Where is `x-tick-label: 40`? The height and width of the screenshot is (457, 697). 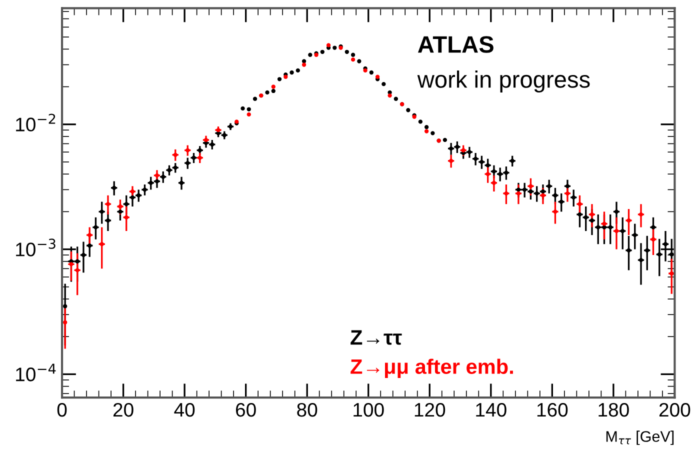 x-tick-label: 40 is located at coordinates (184, 409).